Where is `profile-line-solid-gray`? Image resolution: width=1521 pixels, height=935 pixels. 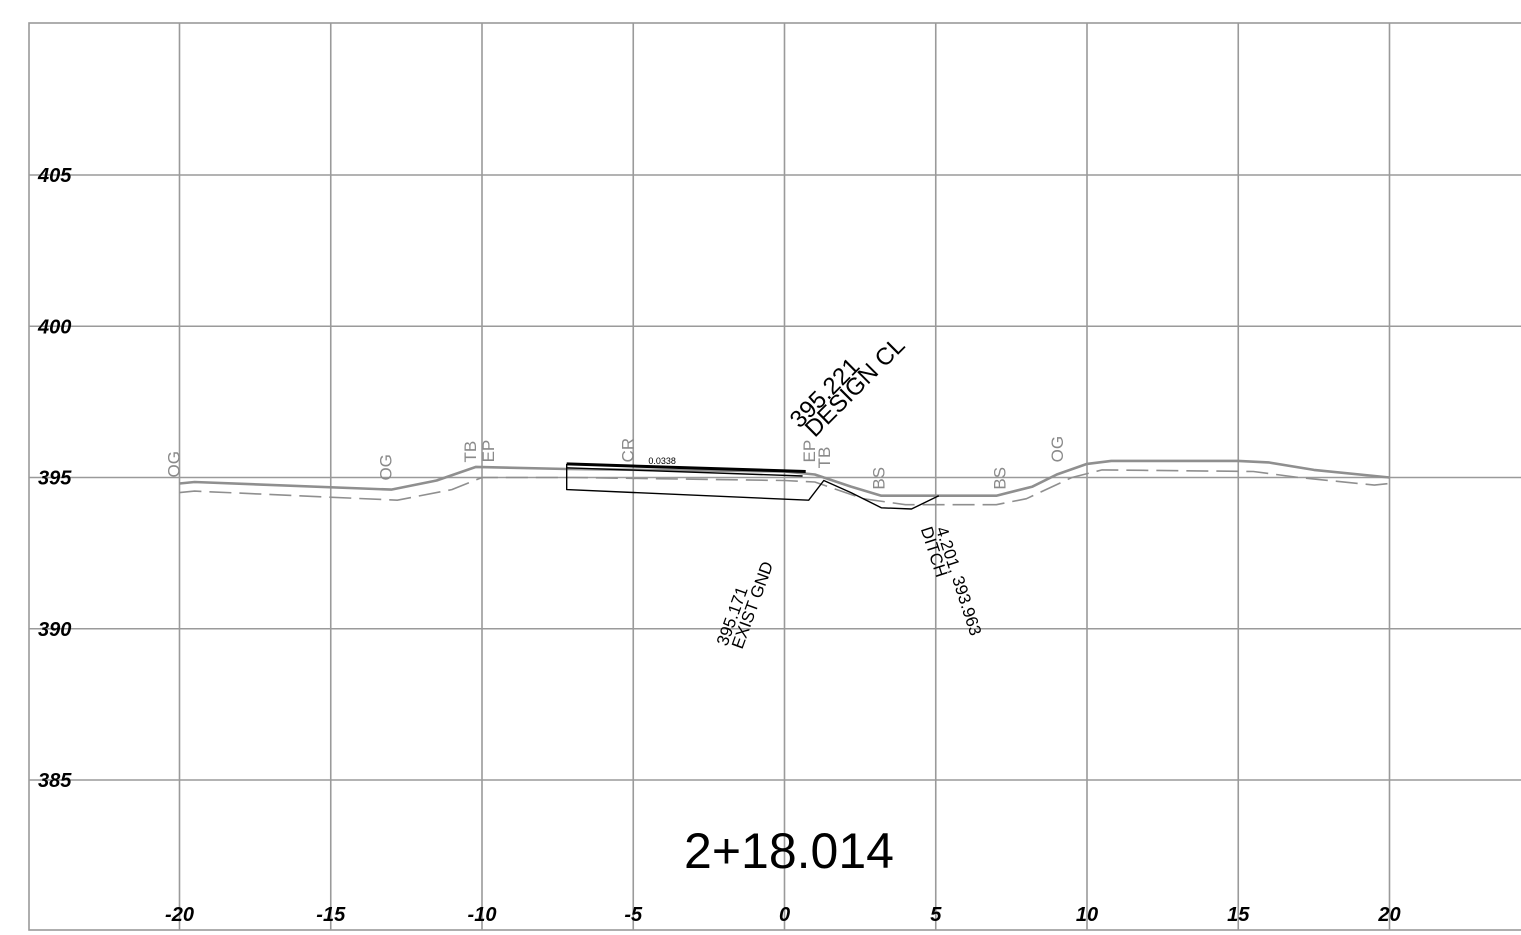
profile-line-solid-gray is located at coordinates (784, 478).